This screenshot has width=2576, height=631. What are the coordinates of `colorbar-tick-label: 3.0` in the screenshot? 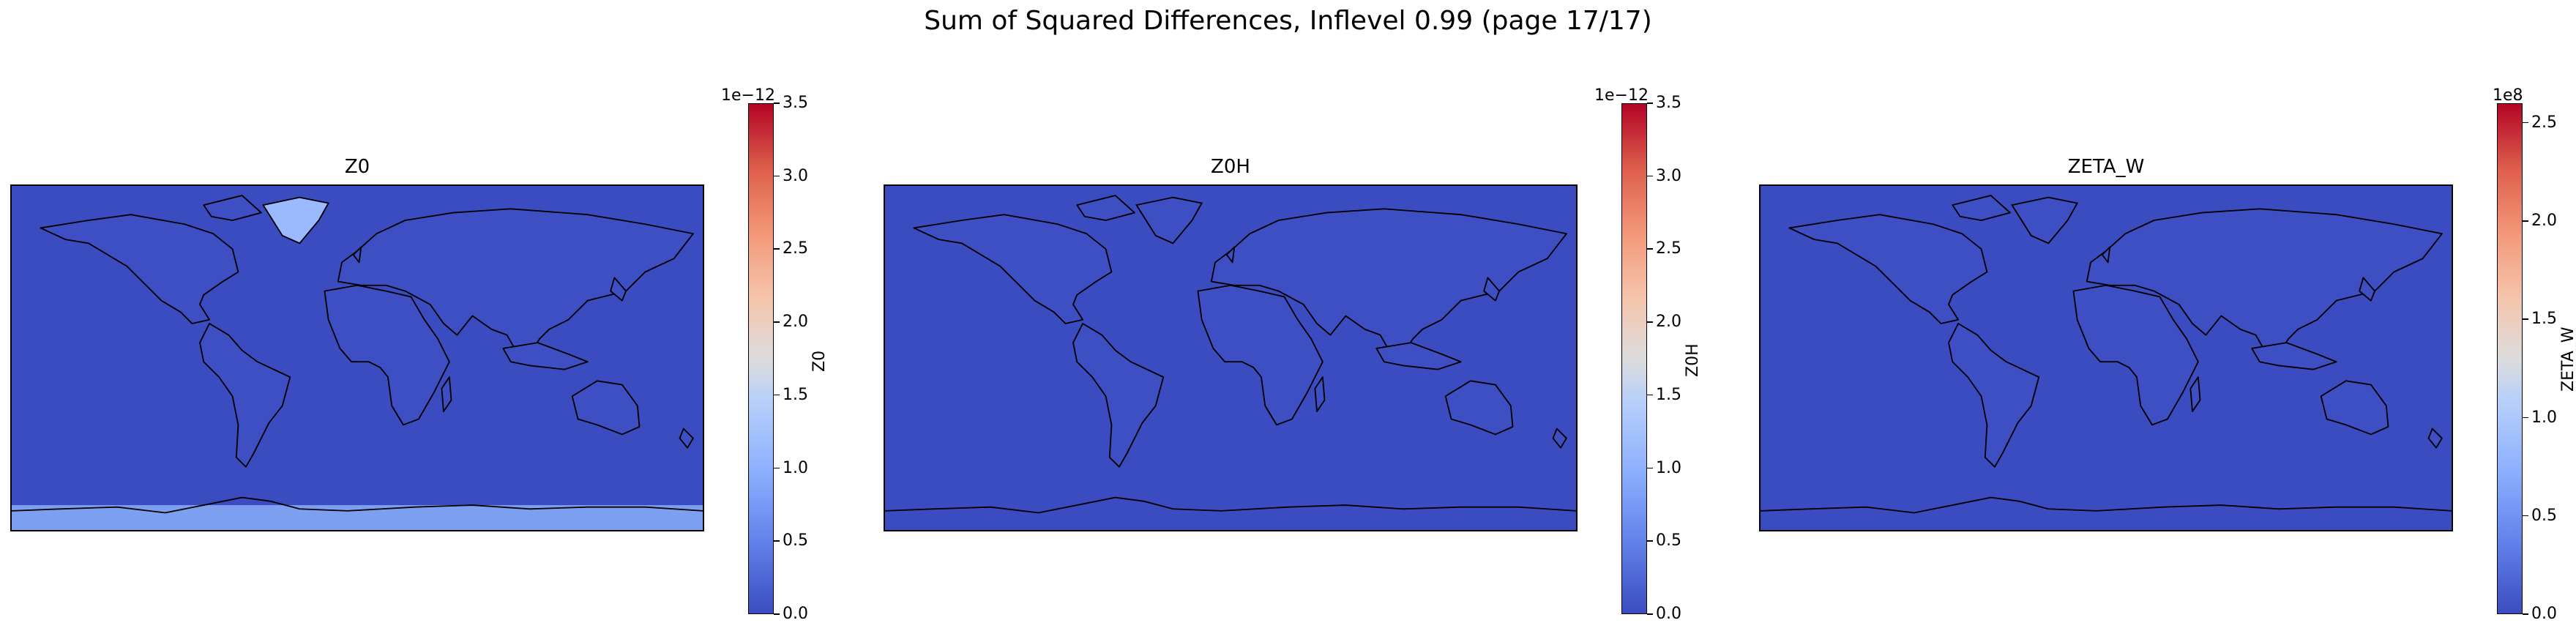 It's located at (1668, 176).